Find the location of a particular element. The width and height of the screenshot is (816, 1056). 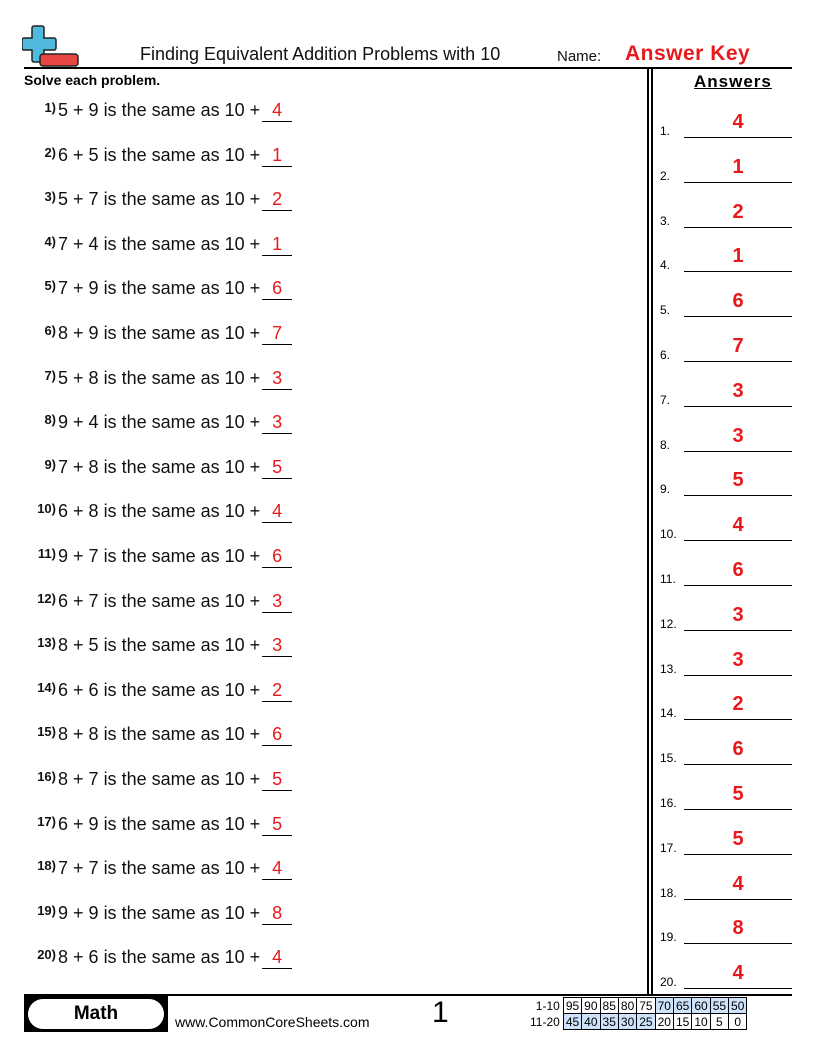

answer-key-value: 2 is located at coordinates (738, 214).